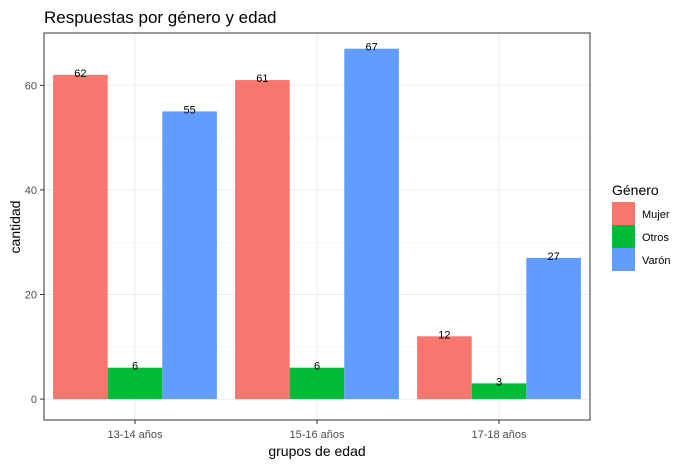  What do you see at coordinates (80, 74) in the screenshot?
I see `bar-value-label: 62` at bounding box center [80, 74].